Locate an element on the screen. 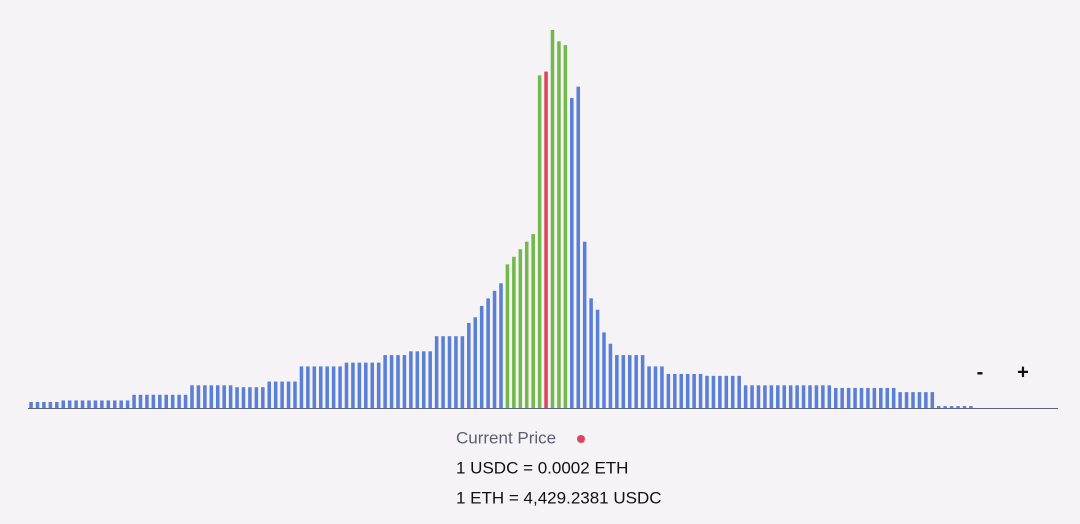  zoom-out-button: - is located at coordinates (980, 372).